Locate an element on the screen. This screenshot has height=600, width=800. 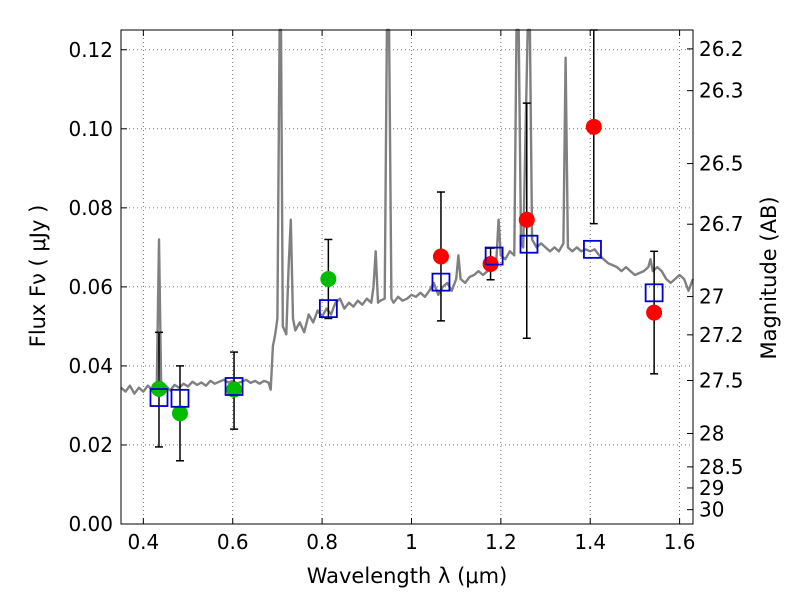
y-tick-label: 0.04 is located at coordinates (90, 366).